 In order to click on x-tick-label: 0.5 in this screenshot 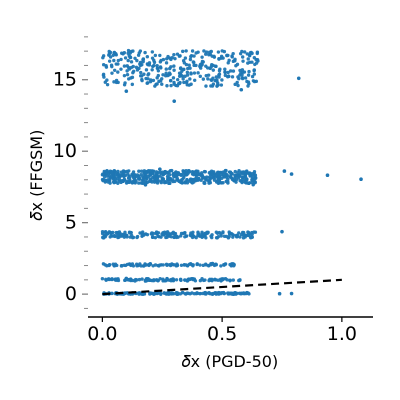, I will do `click(222, 334)`.